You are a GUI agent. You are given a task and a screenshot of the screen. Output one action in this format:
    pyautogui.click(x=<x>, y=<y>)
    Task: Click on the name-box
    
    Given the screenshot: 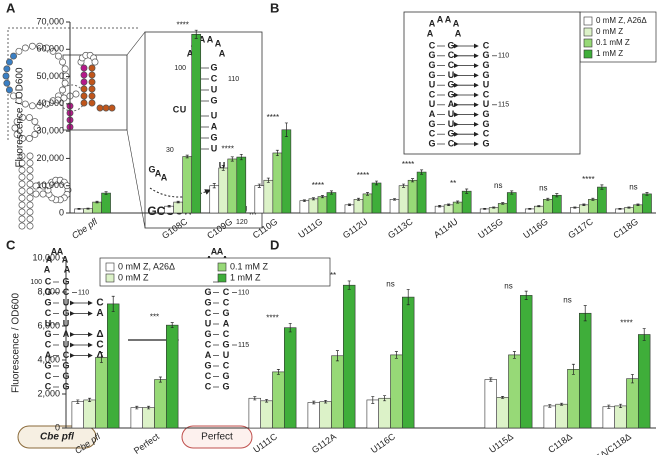 What is the action you would take?
    pyautogui.click(x=57, y=437)
    